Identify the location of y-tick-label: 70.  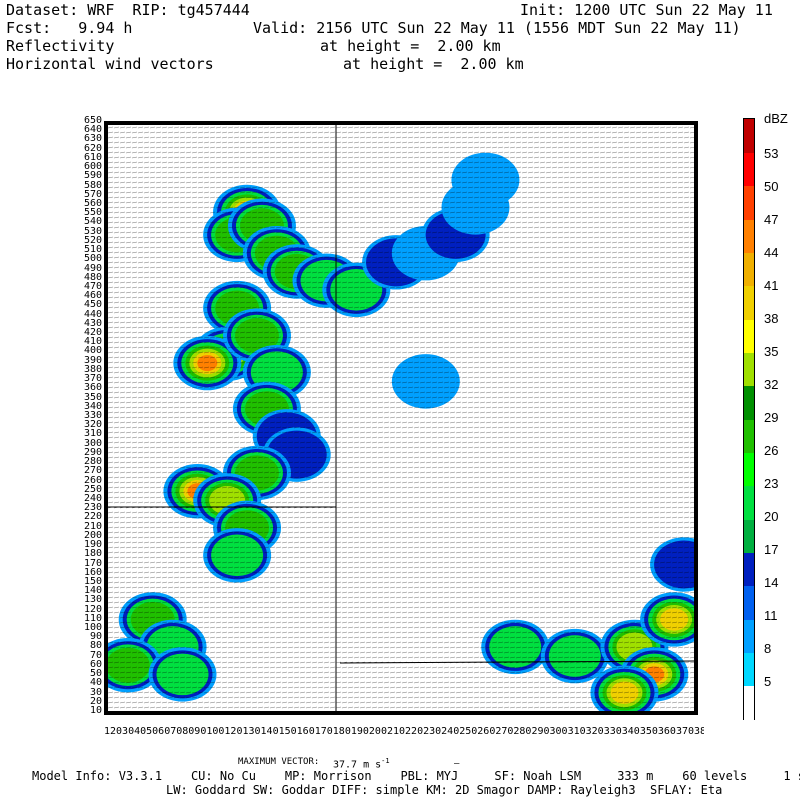
(95, 655).